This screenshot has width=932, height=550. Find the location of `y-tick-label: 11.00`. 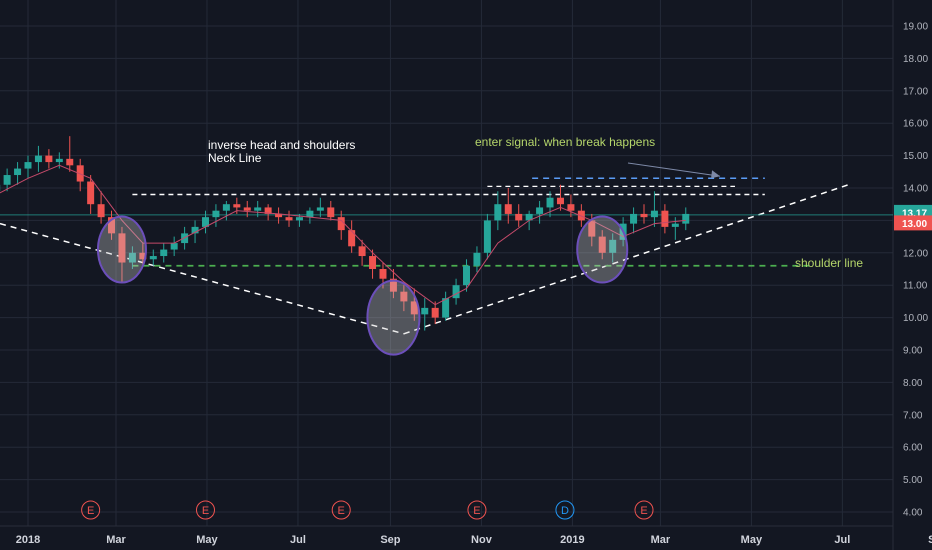

y-tick-label: 11.00 is located at coordinates (915, 286).